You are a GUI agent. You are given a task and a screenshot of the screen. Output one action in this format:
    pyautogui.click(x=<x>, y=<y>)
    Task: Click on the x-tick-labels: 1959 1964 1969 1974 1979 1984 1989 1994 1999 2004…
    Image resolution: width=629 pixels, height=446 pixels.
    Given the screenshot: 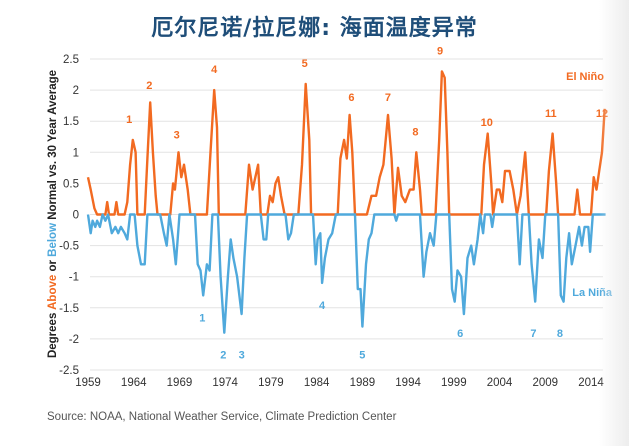 What is the action you would take?
    pyautogui.click(x=339, y=383)
    